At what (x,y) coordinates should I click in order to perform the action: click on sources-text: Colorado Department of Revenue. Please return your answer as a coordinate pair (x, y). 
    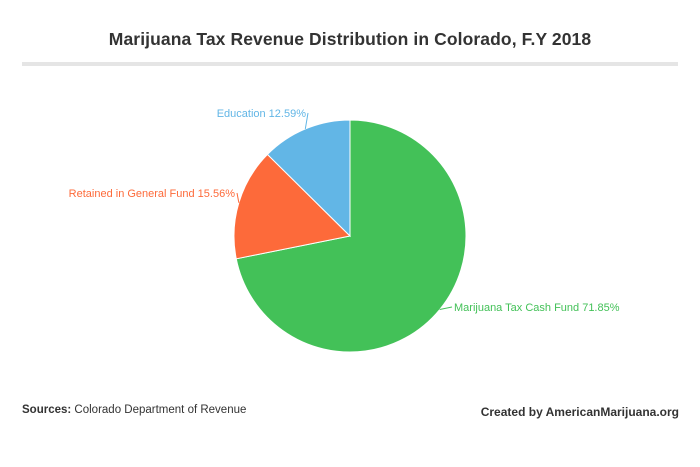
    Looking at the image, I should click on (160, 410).